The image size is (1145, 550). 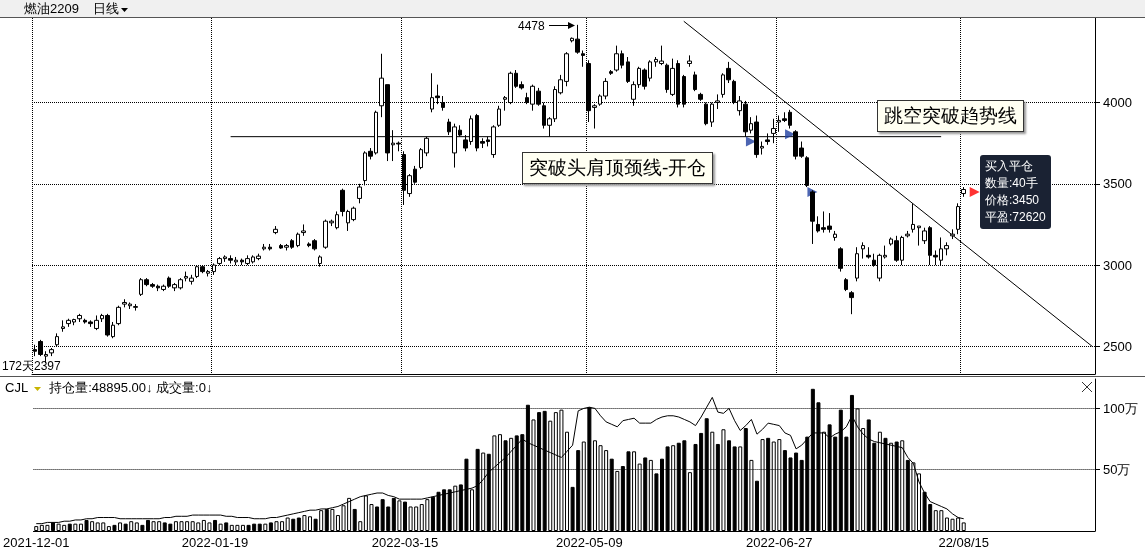 I want to click on chart-subtitle: 日线, so click(x=105, y=8).